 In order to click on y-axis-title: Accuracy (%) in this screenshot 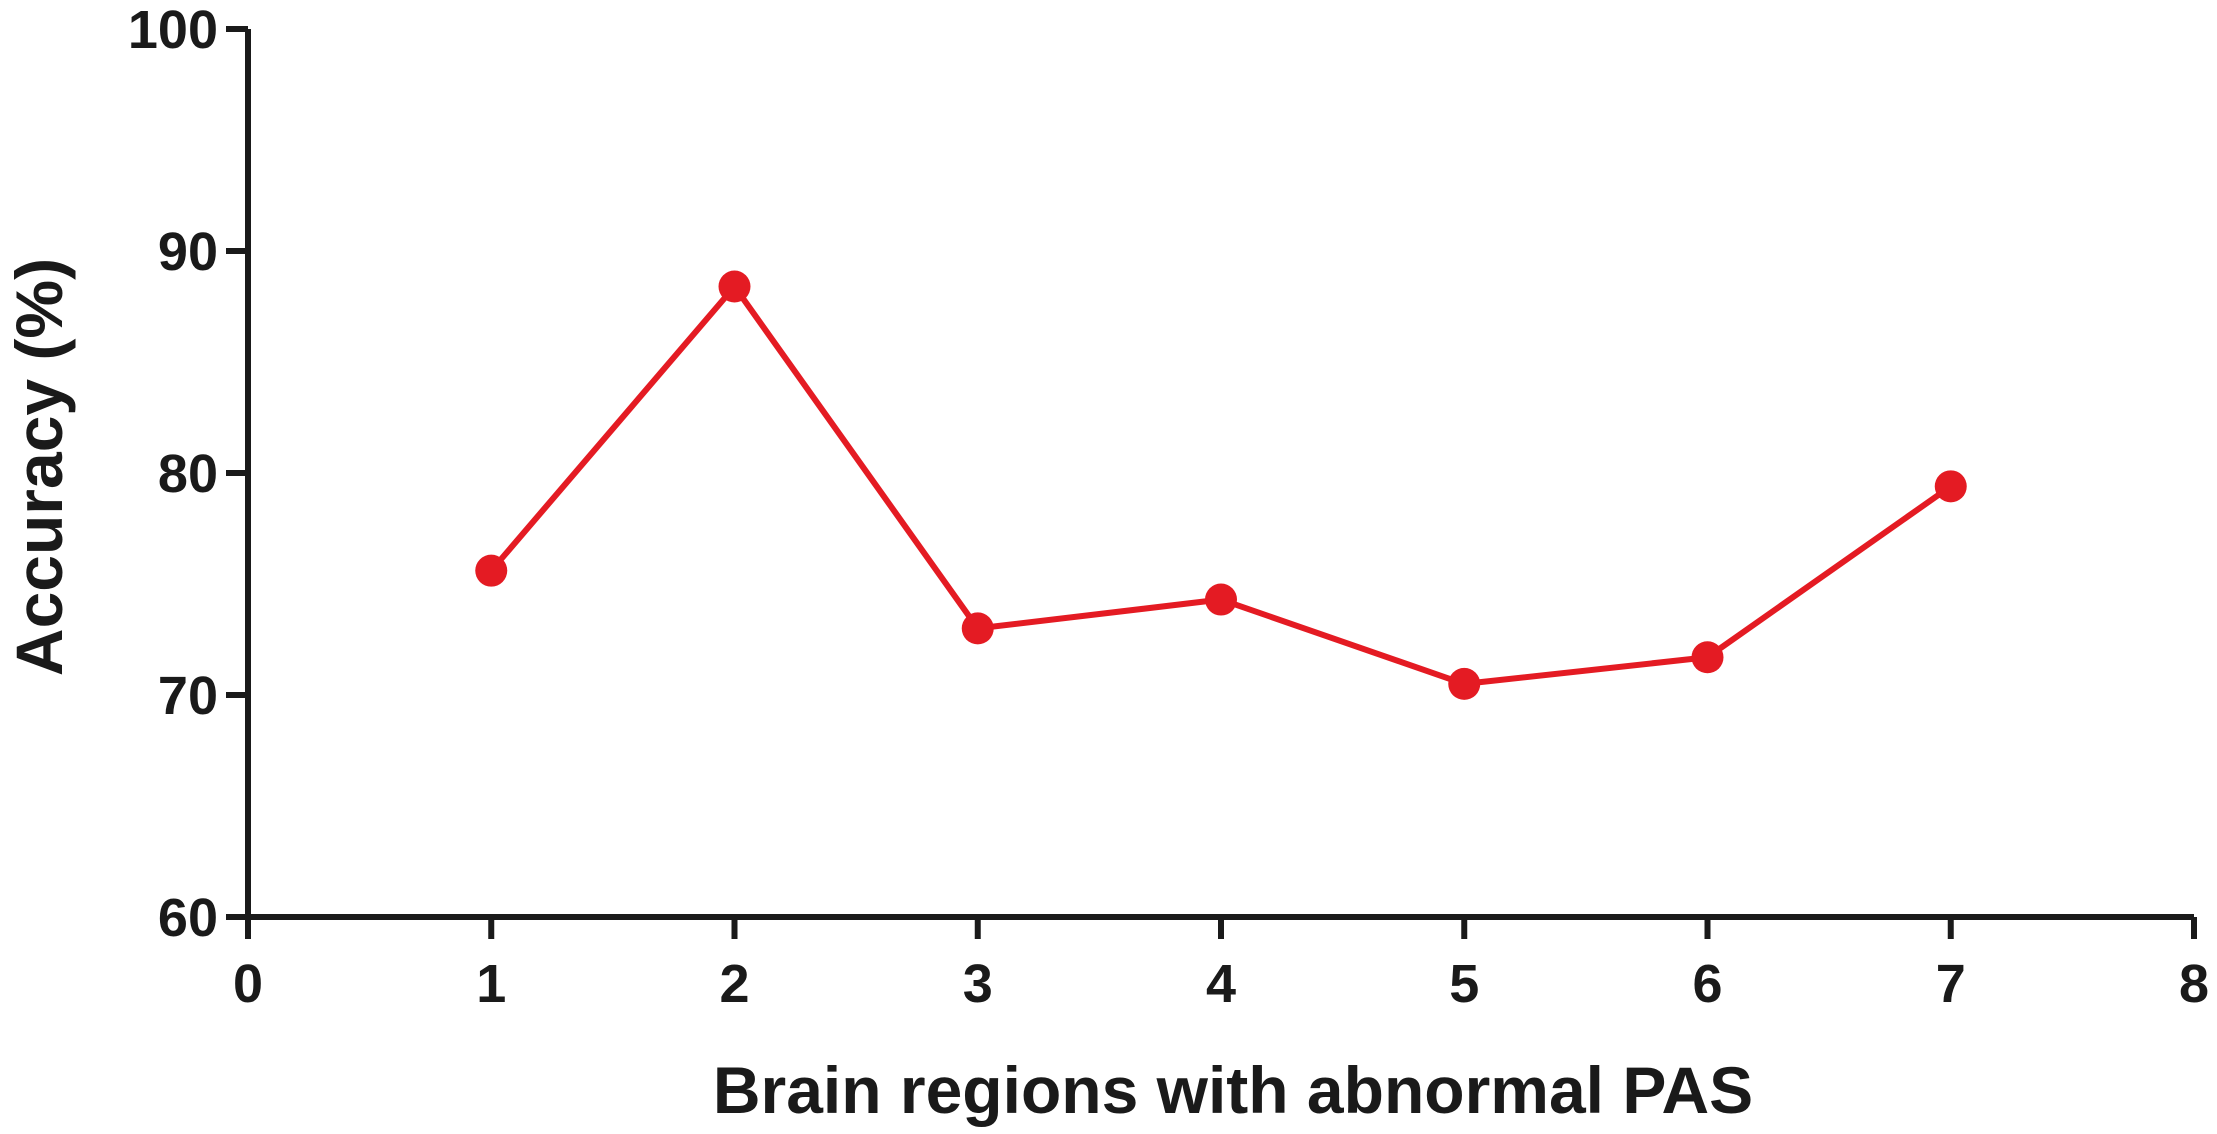, I will do `click(39, 467)`.